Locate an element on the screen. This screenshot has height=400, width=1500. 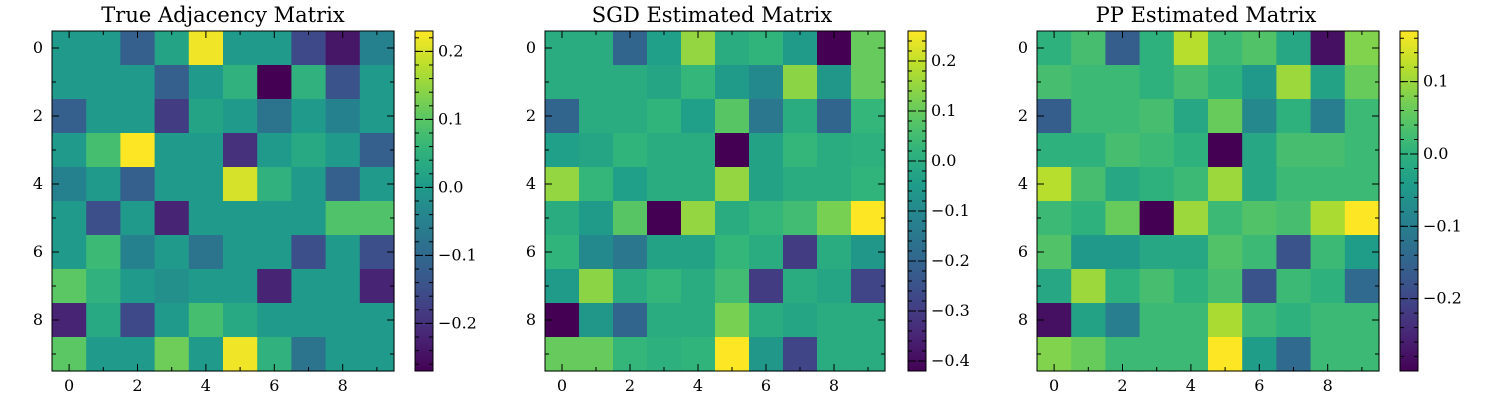
y-tick-label: 6 is located at coordinates (531, 251).